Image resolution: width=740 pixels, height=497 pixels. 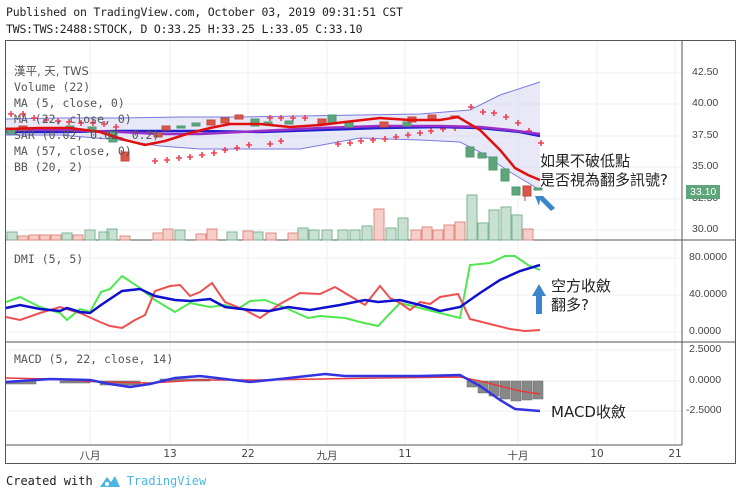 What do you see at coordinates (545, 203) in the screenshot?
I see `annotation-arrow-main` at bounding box center [545, 203].